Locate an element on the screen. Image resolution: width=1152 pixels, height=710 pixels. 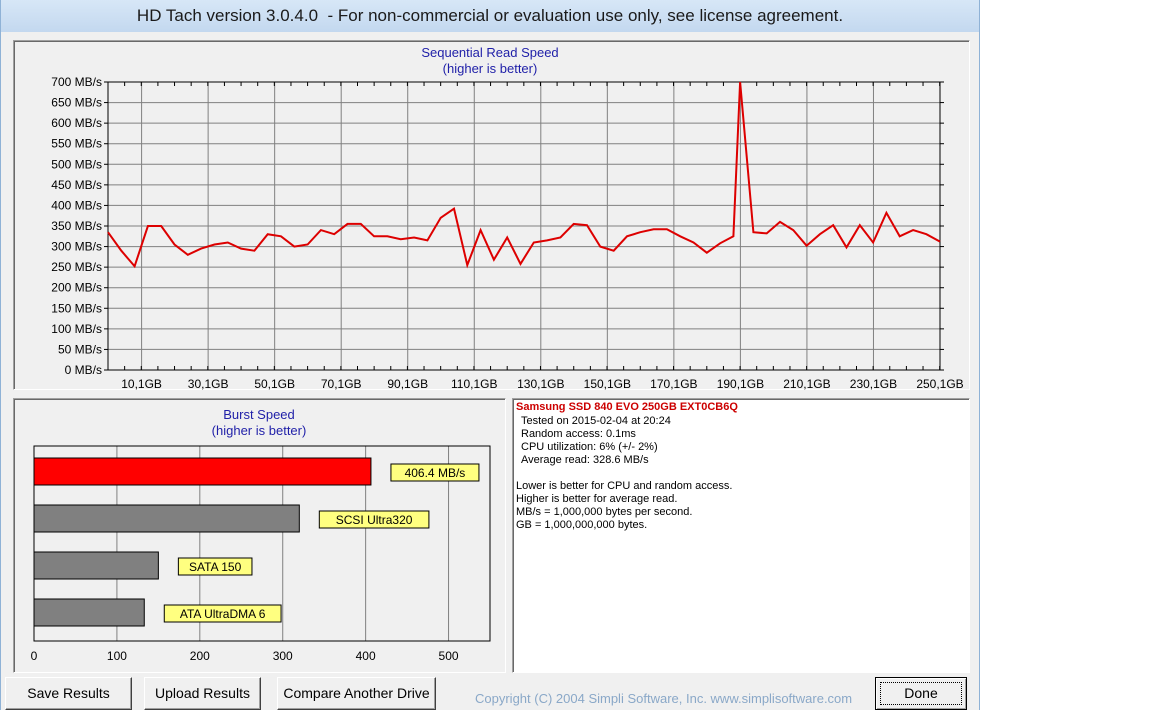
seq-x-tick-label: 230,1GB is located at coordinates (873, 384).